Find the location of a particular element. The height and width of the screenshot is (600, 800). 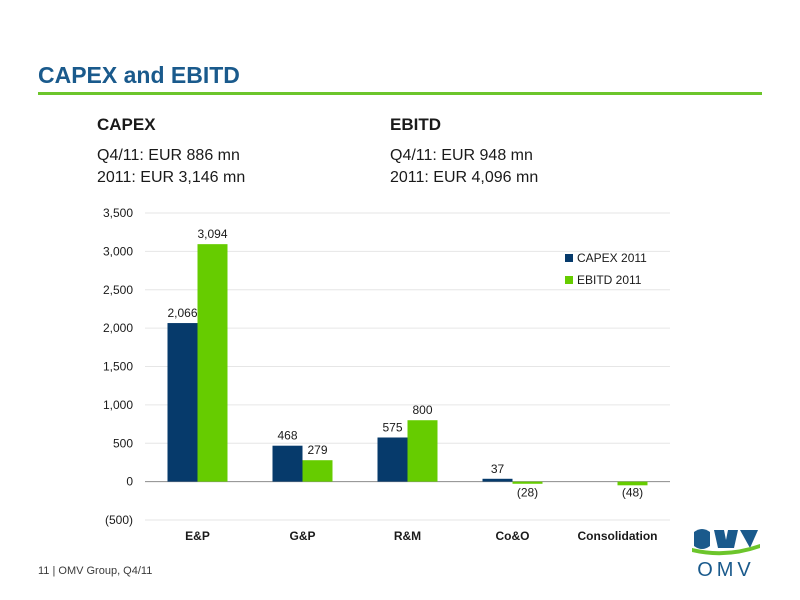

data-label: 800 is located at coordinates (422, 410).